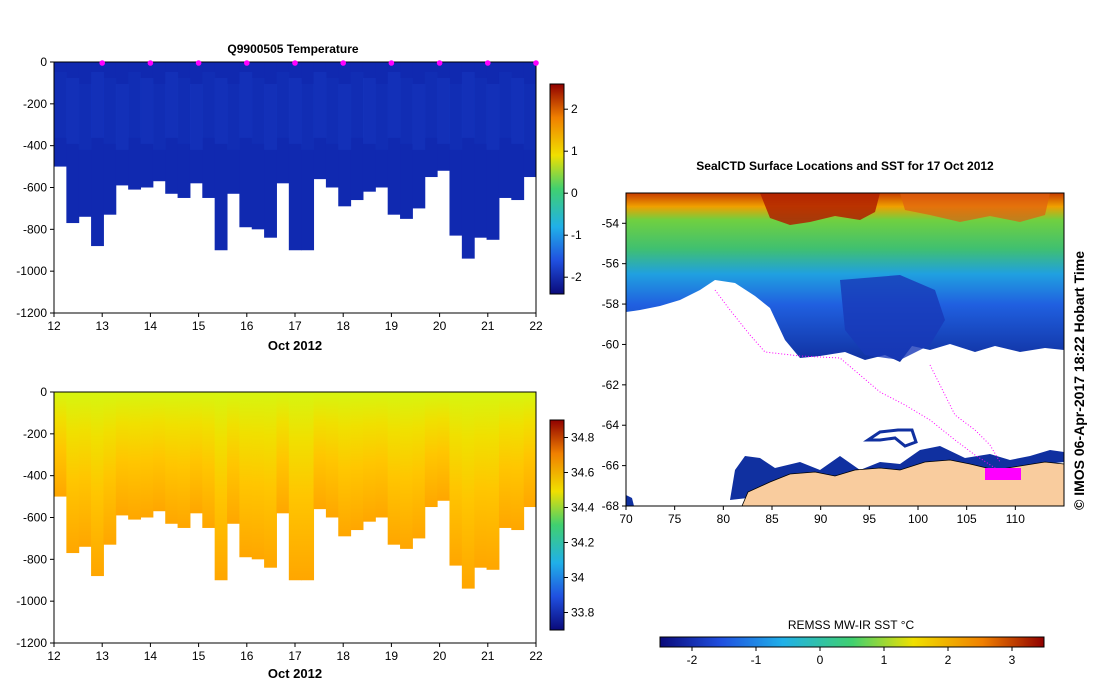  Describe the element at coordinates (870, 519) in the screenshot. I see `map-x-tick-label: 95` at that location.